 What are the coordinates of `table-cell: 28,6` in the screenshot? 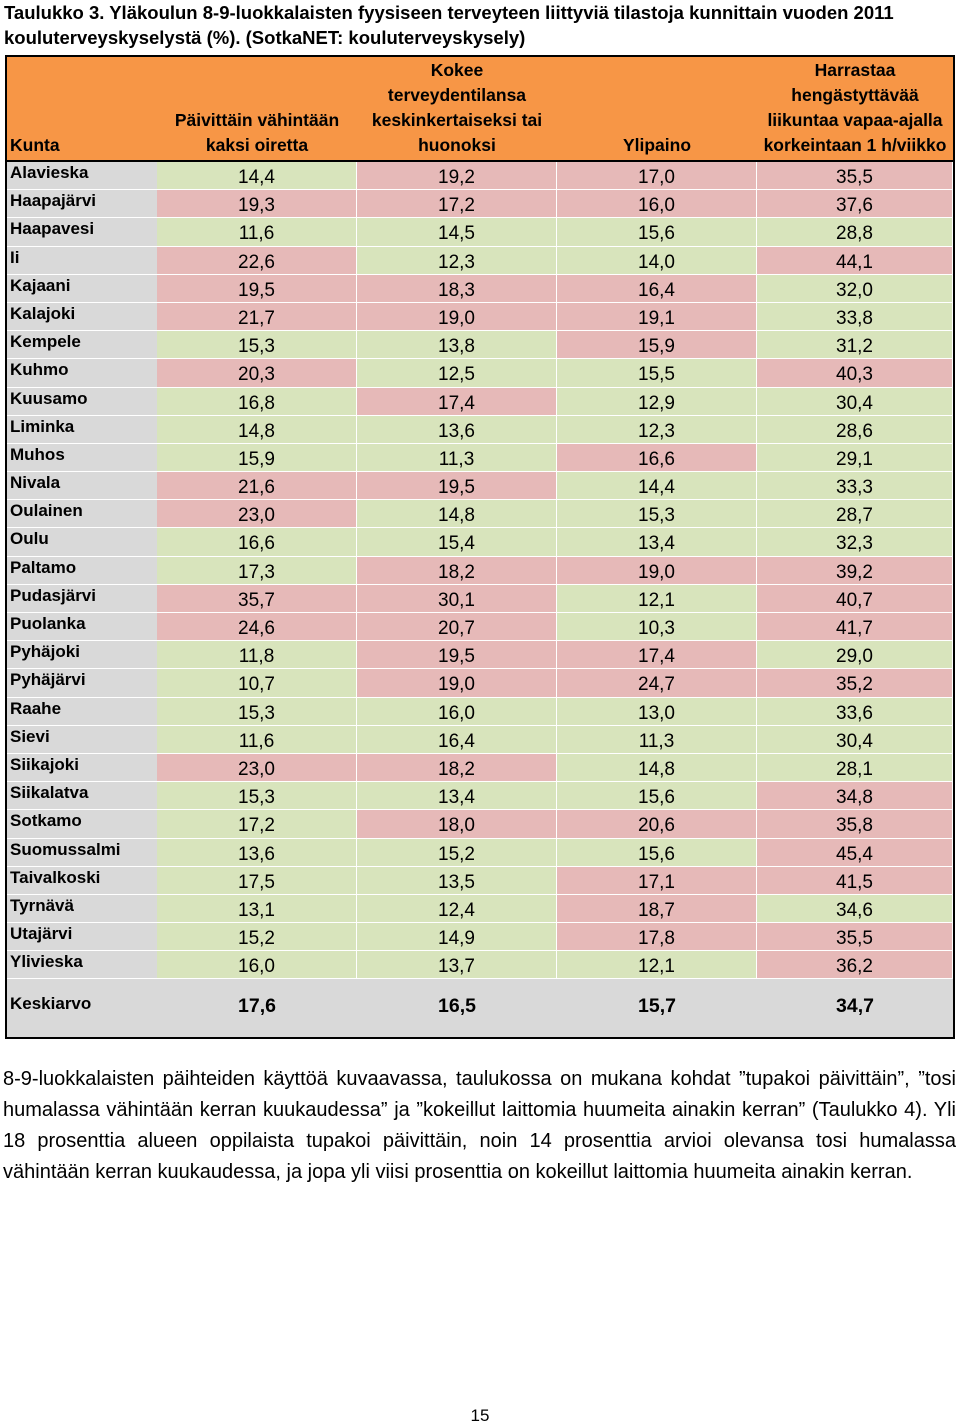 It's located at (855, 429).